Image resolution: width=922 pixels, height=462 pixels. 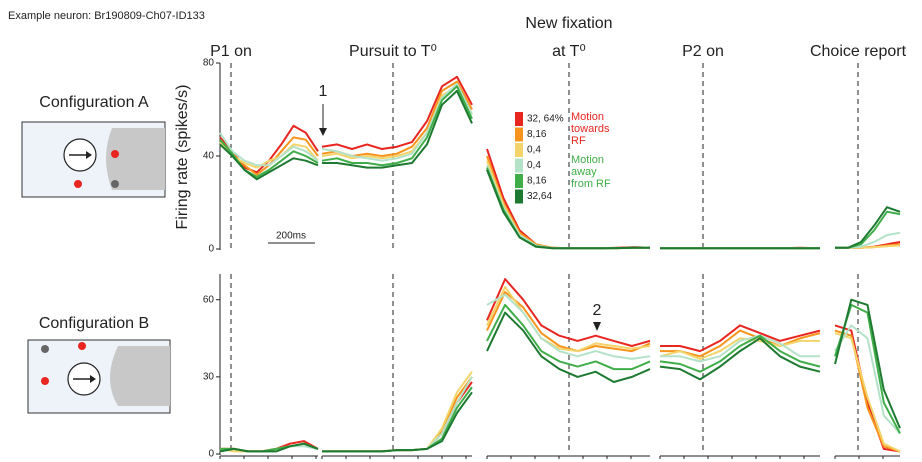 I want to click on epoch-title: P1 on, so click(x=231, y=51).